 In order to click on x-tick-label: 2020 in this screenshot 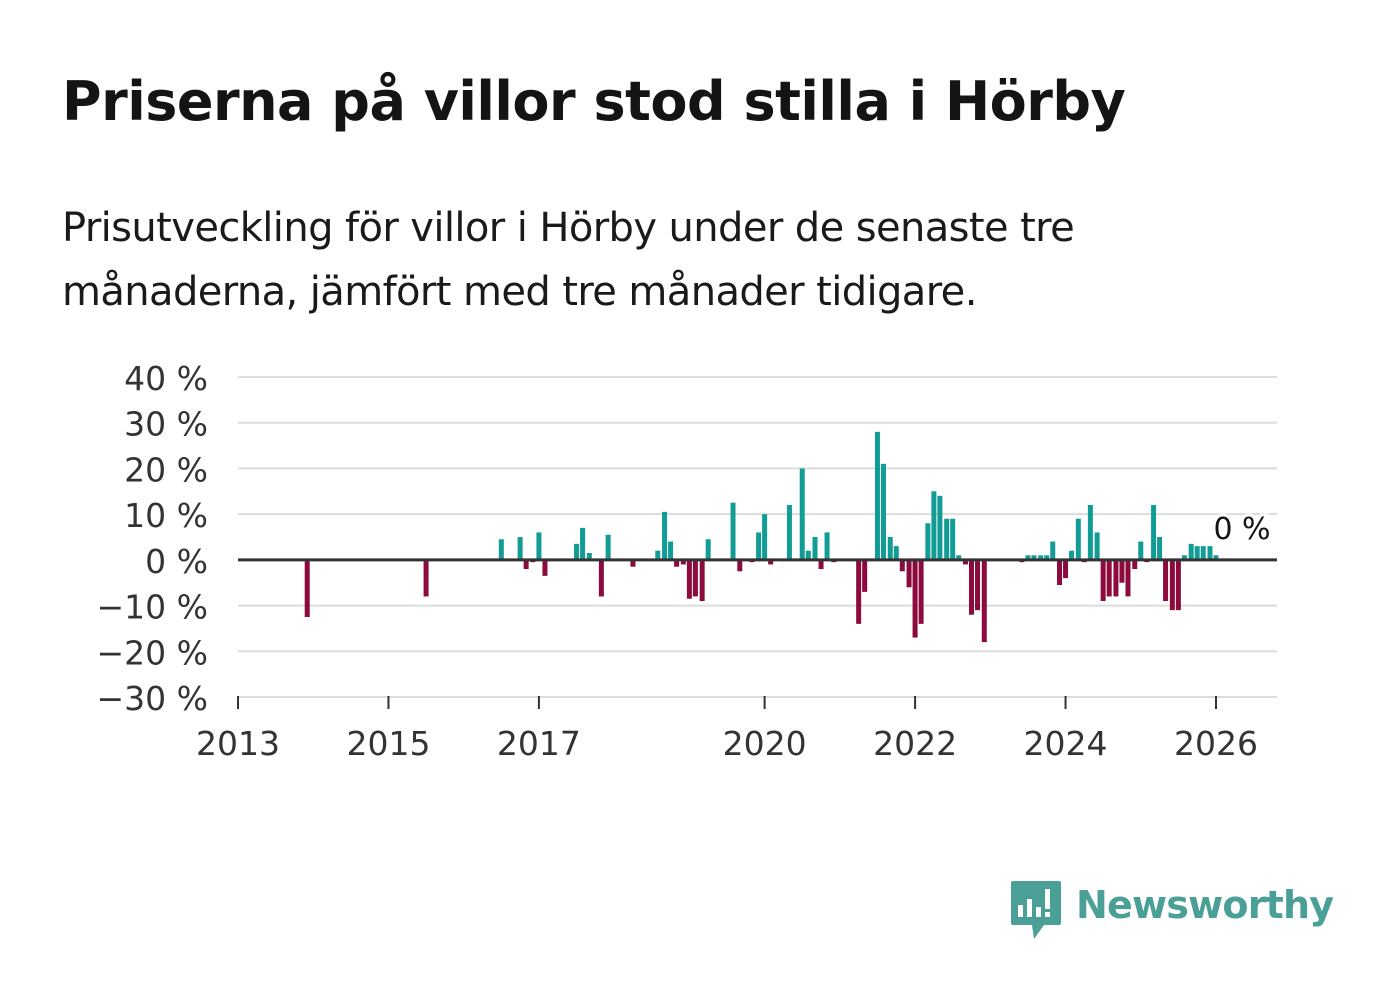, I will do `click(765, 743)`.